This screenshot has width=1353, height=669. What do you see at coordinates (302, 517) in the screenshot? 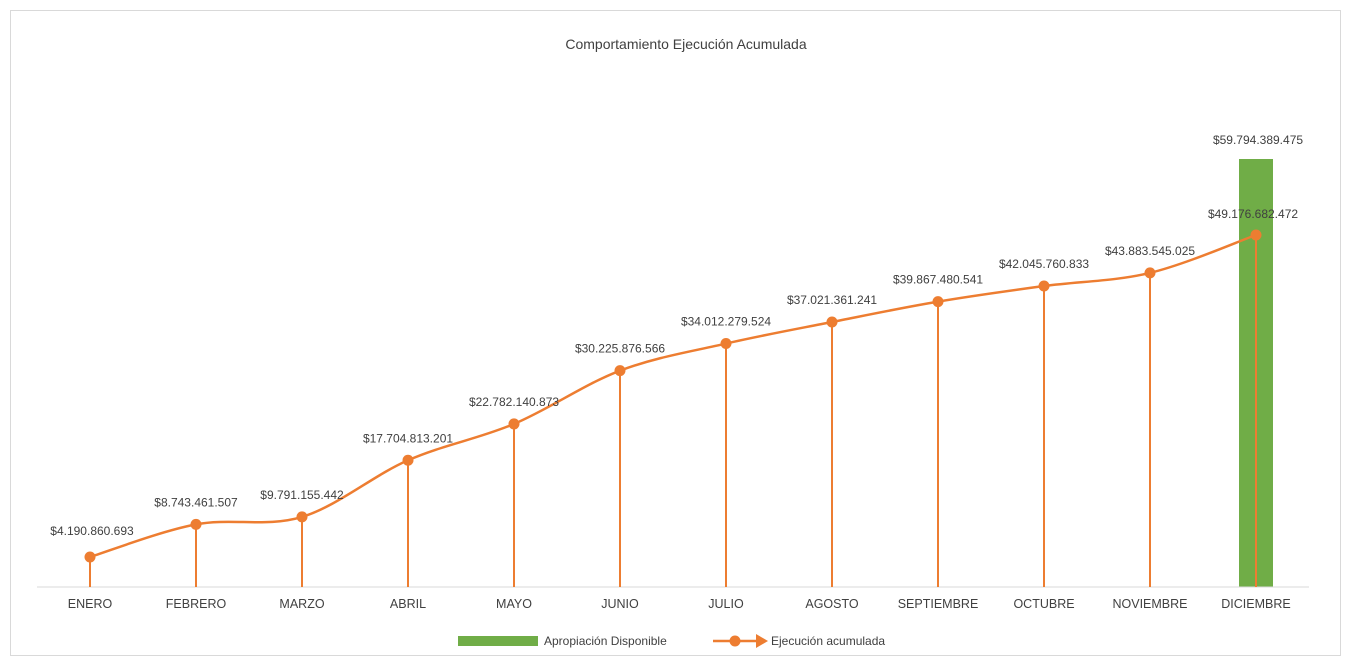
I see `marker-marzo` at bounding box center [302, 517].